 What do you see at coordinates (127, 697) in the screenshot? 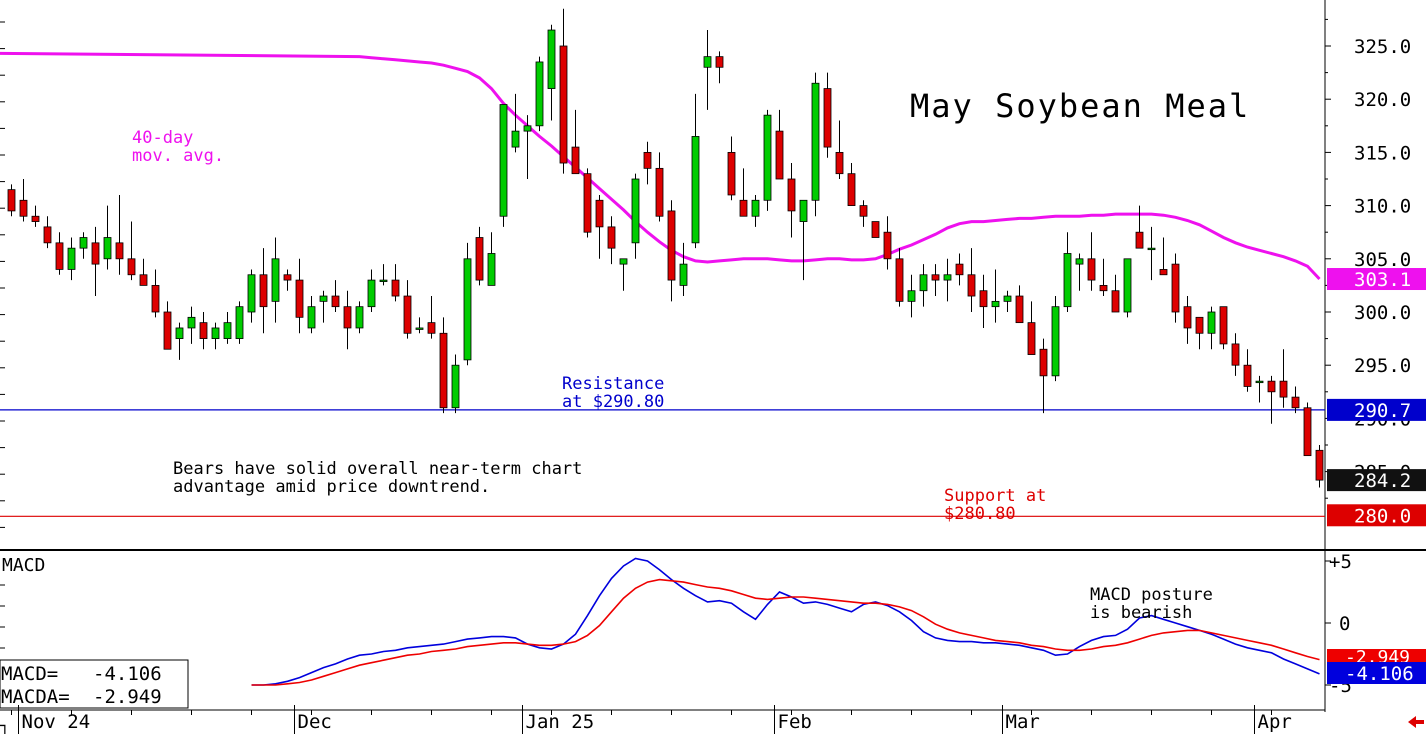
I see `macd-readout-value: -2.949` at bounding box center [127, 697].